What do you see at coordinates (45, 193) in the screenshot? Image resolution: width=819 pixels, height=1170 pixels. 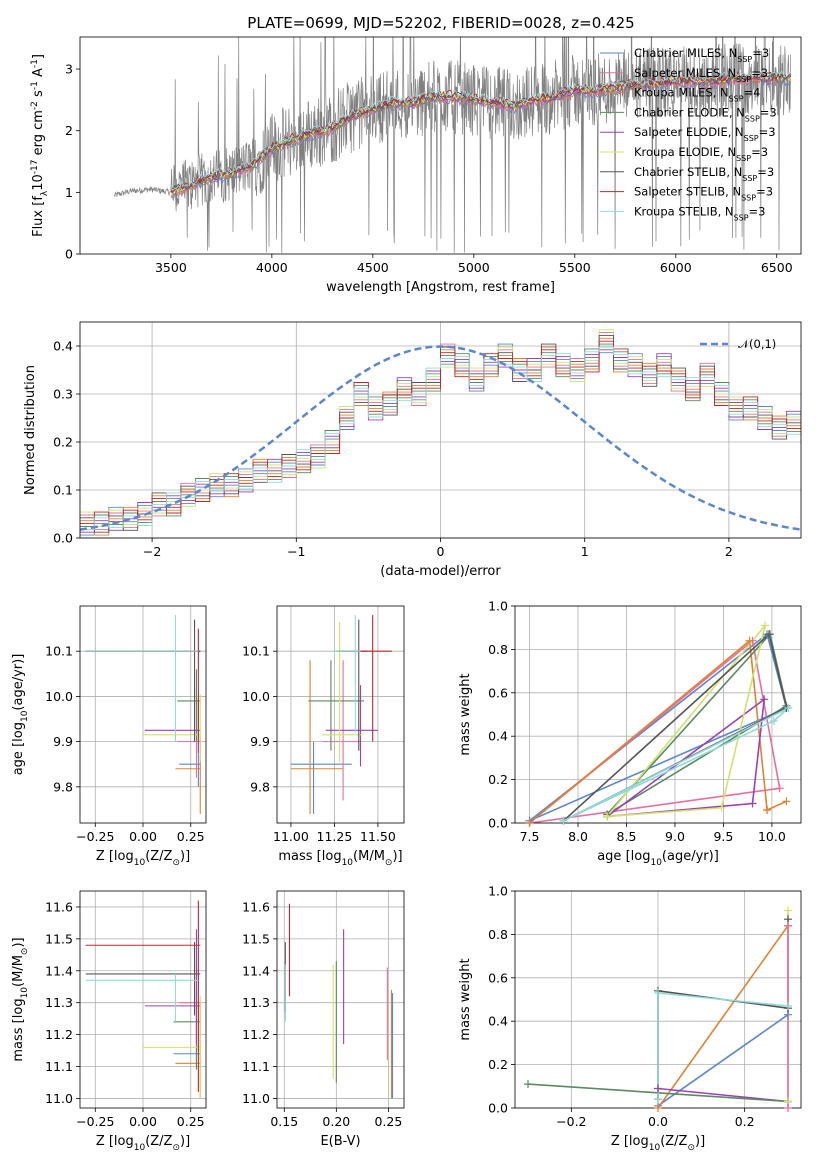 I see `label-fragment: λ` at bounding box center [45, 193].